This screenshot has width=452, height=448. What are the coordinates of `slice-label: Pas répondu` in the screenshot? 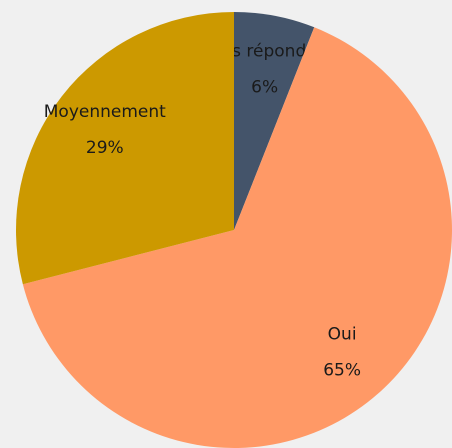 It's located at (264, 51).